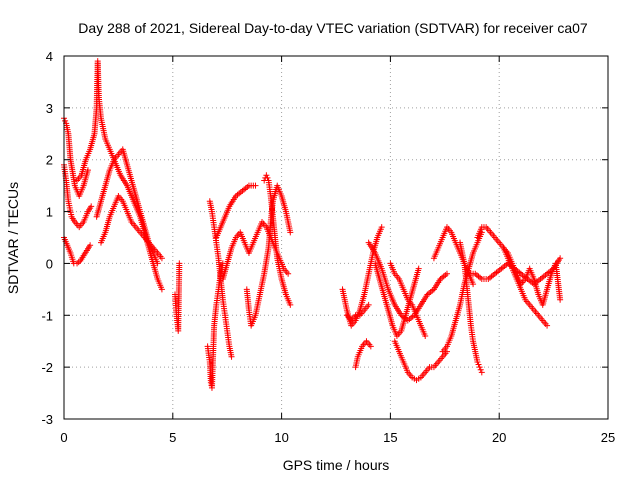  Describe the element at coordinates (370, 346) in the screenshot. I see `data-point-sat-p` at that location.